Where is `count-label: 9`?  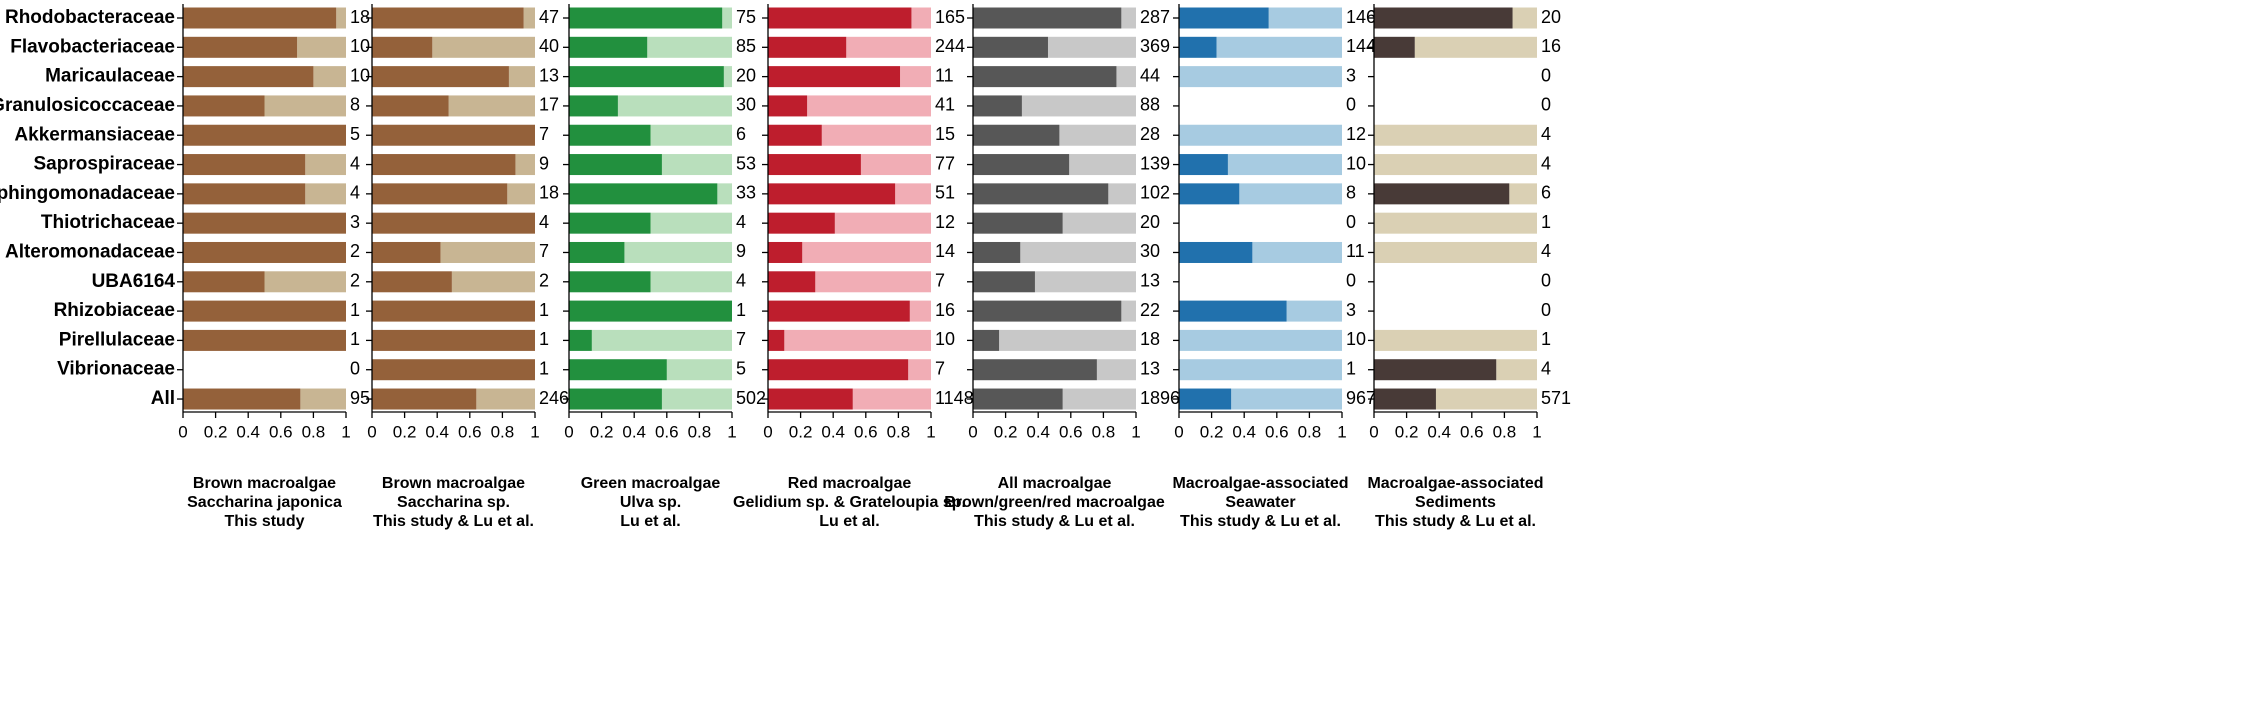
count-label: 9 is located at coordinates (544, 163).